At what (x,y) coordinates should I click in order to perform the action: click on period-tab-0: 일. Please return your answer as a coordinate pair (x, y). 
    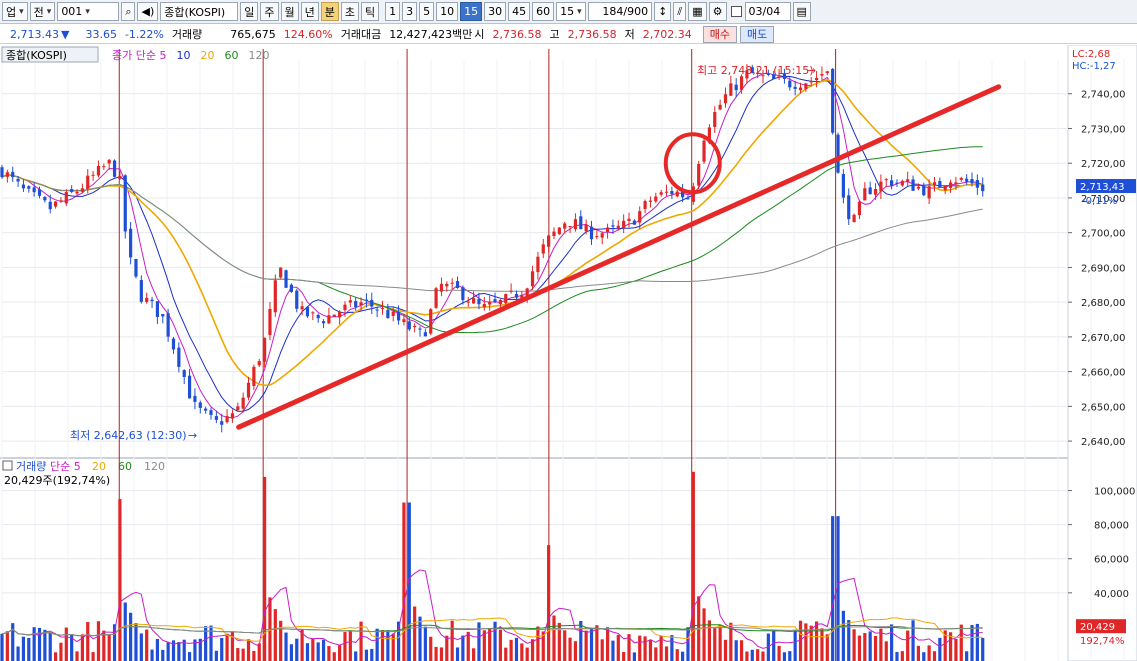
    Looking at the image, I should click on (249, 11).